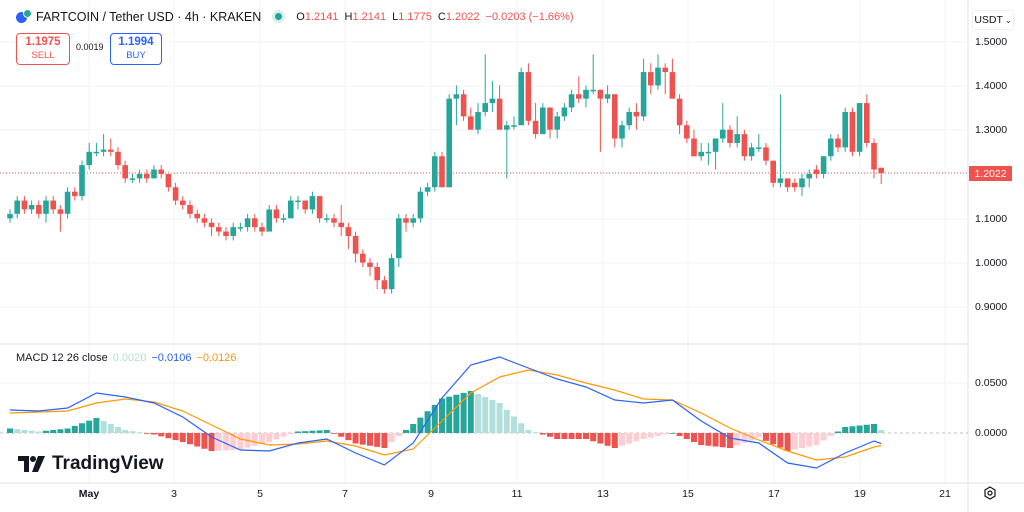 The height and width of the screenshot is (512, 1024). What do you see at coordinates (136, 49) in the screenshot?
I see `buy-button: 1.1994 BUY` at bounding box center [136, 49].